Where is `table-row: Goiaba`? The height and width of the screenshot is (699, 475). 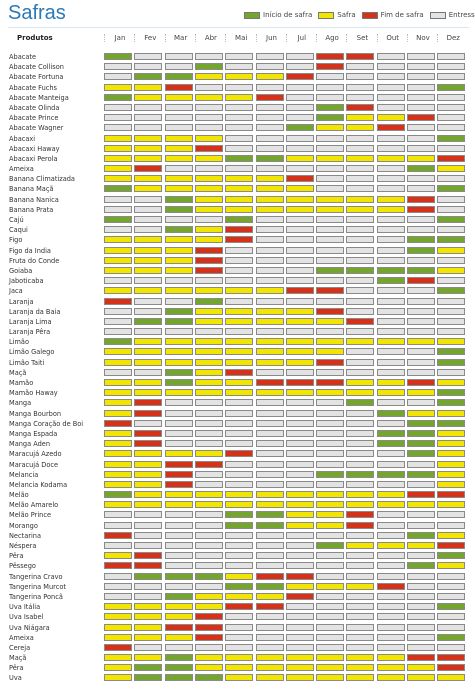
table-row: Goiaba is located at coordinates (237, 271).